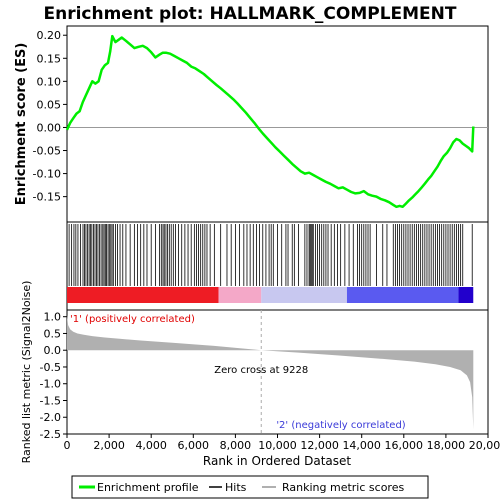 Image resolution: width=500 pixels, height=500 pixels. Describe the element at coordinates (50, 400) in the screenshot. I see `metric-y-tick-label: -1.5` at that location.